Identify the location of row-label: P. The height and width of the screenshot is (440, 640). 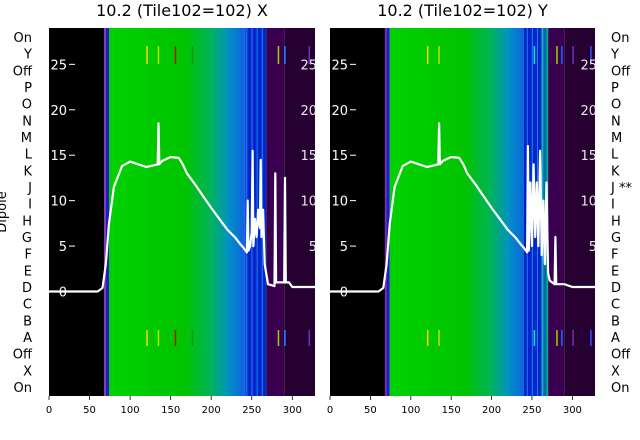
(28, 88).